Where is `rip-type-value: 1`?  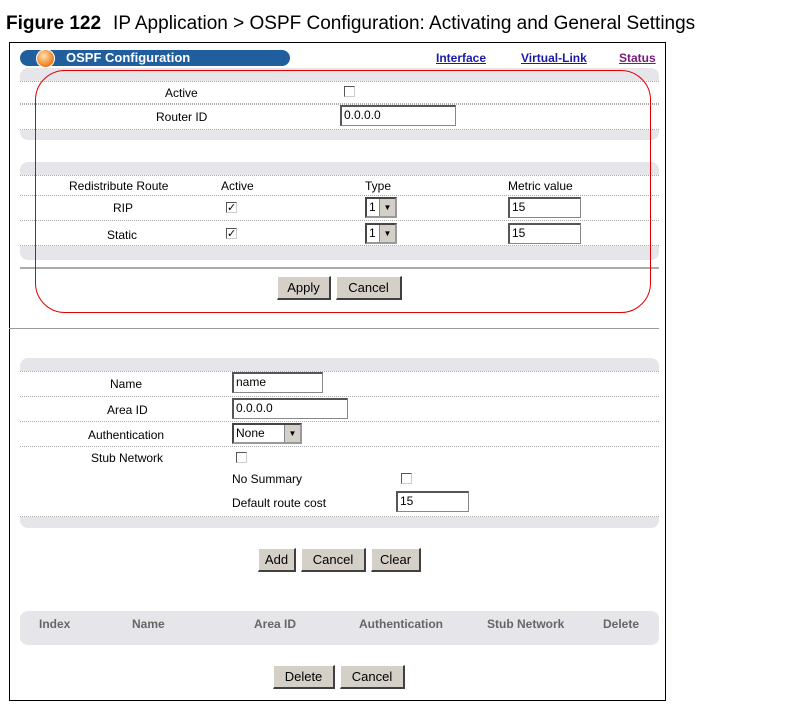
rip-type-value: 1 is located at coordinates (372, 207).